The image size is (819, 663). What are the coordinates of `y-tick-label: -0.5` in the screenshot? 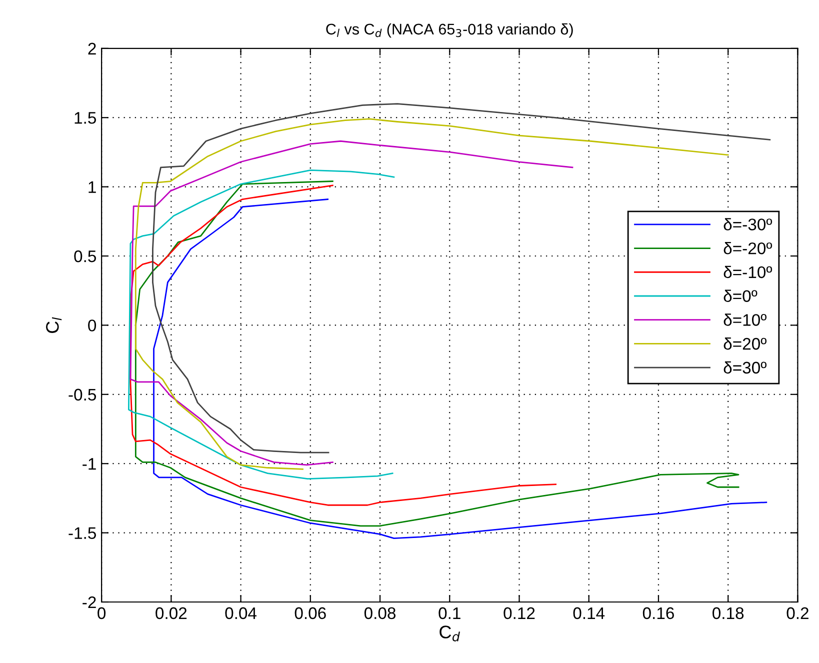 It's located at (82, 394).